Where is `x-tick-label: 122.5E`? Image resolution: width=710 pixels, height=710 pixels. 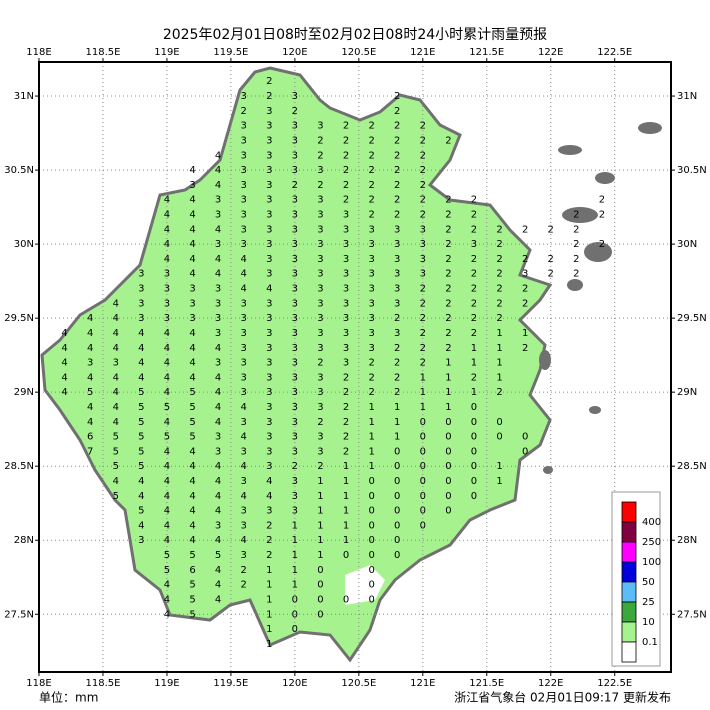 x-tick-label: 122.5E is located at coordinates (614, 683).